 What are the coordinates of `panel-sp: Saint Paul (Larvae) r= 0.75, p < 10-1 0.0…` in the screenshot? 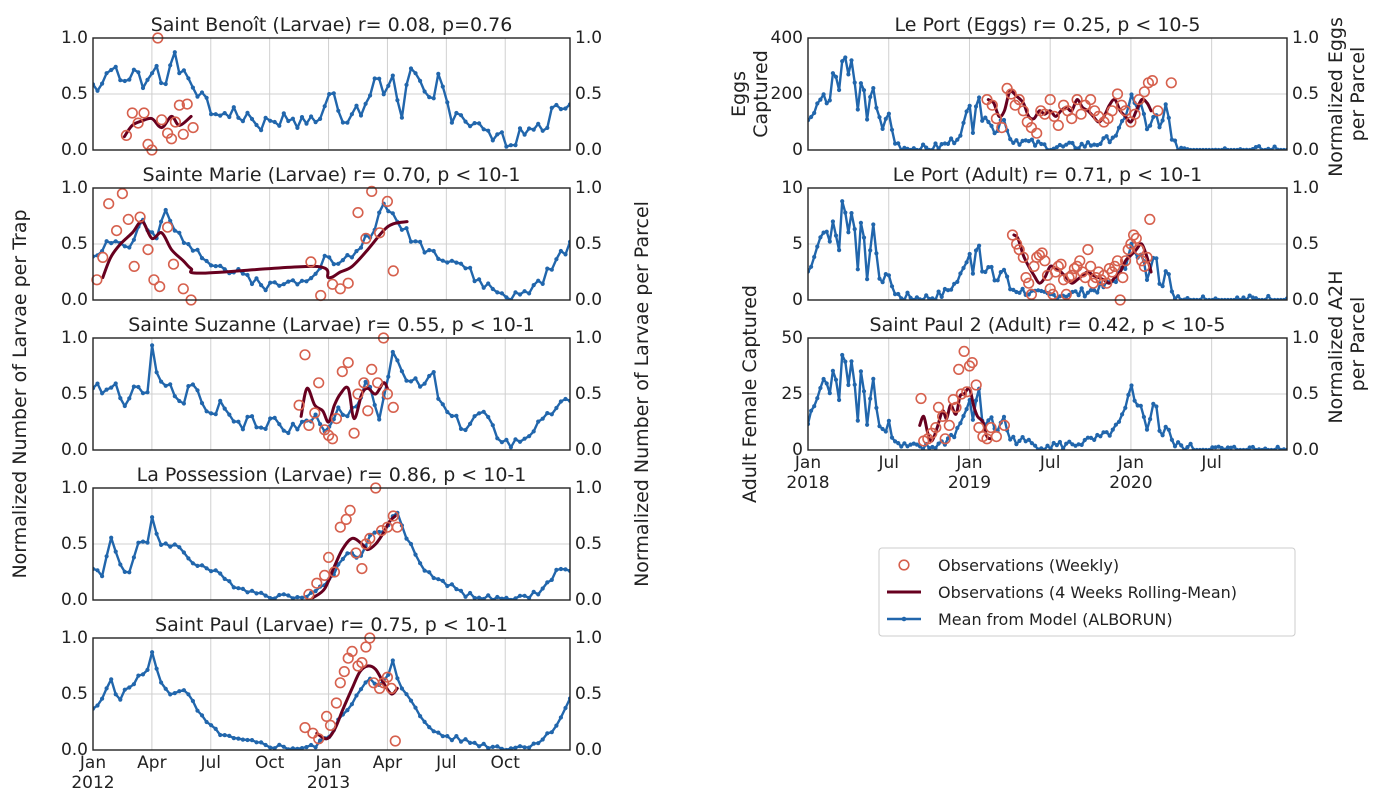 It's located at (331, 703).